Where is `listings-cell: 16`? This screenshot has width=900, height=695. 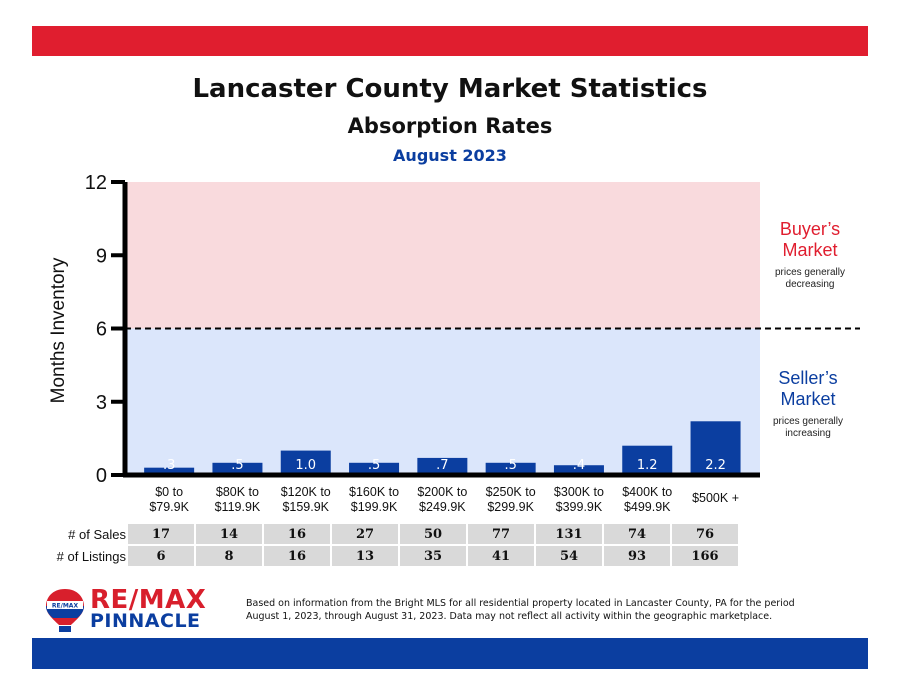 listings-cell: 16 is located at coordinates (297, 556).